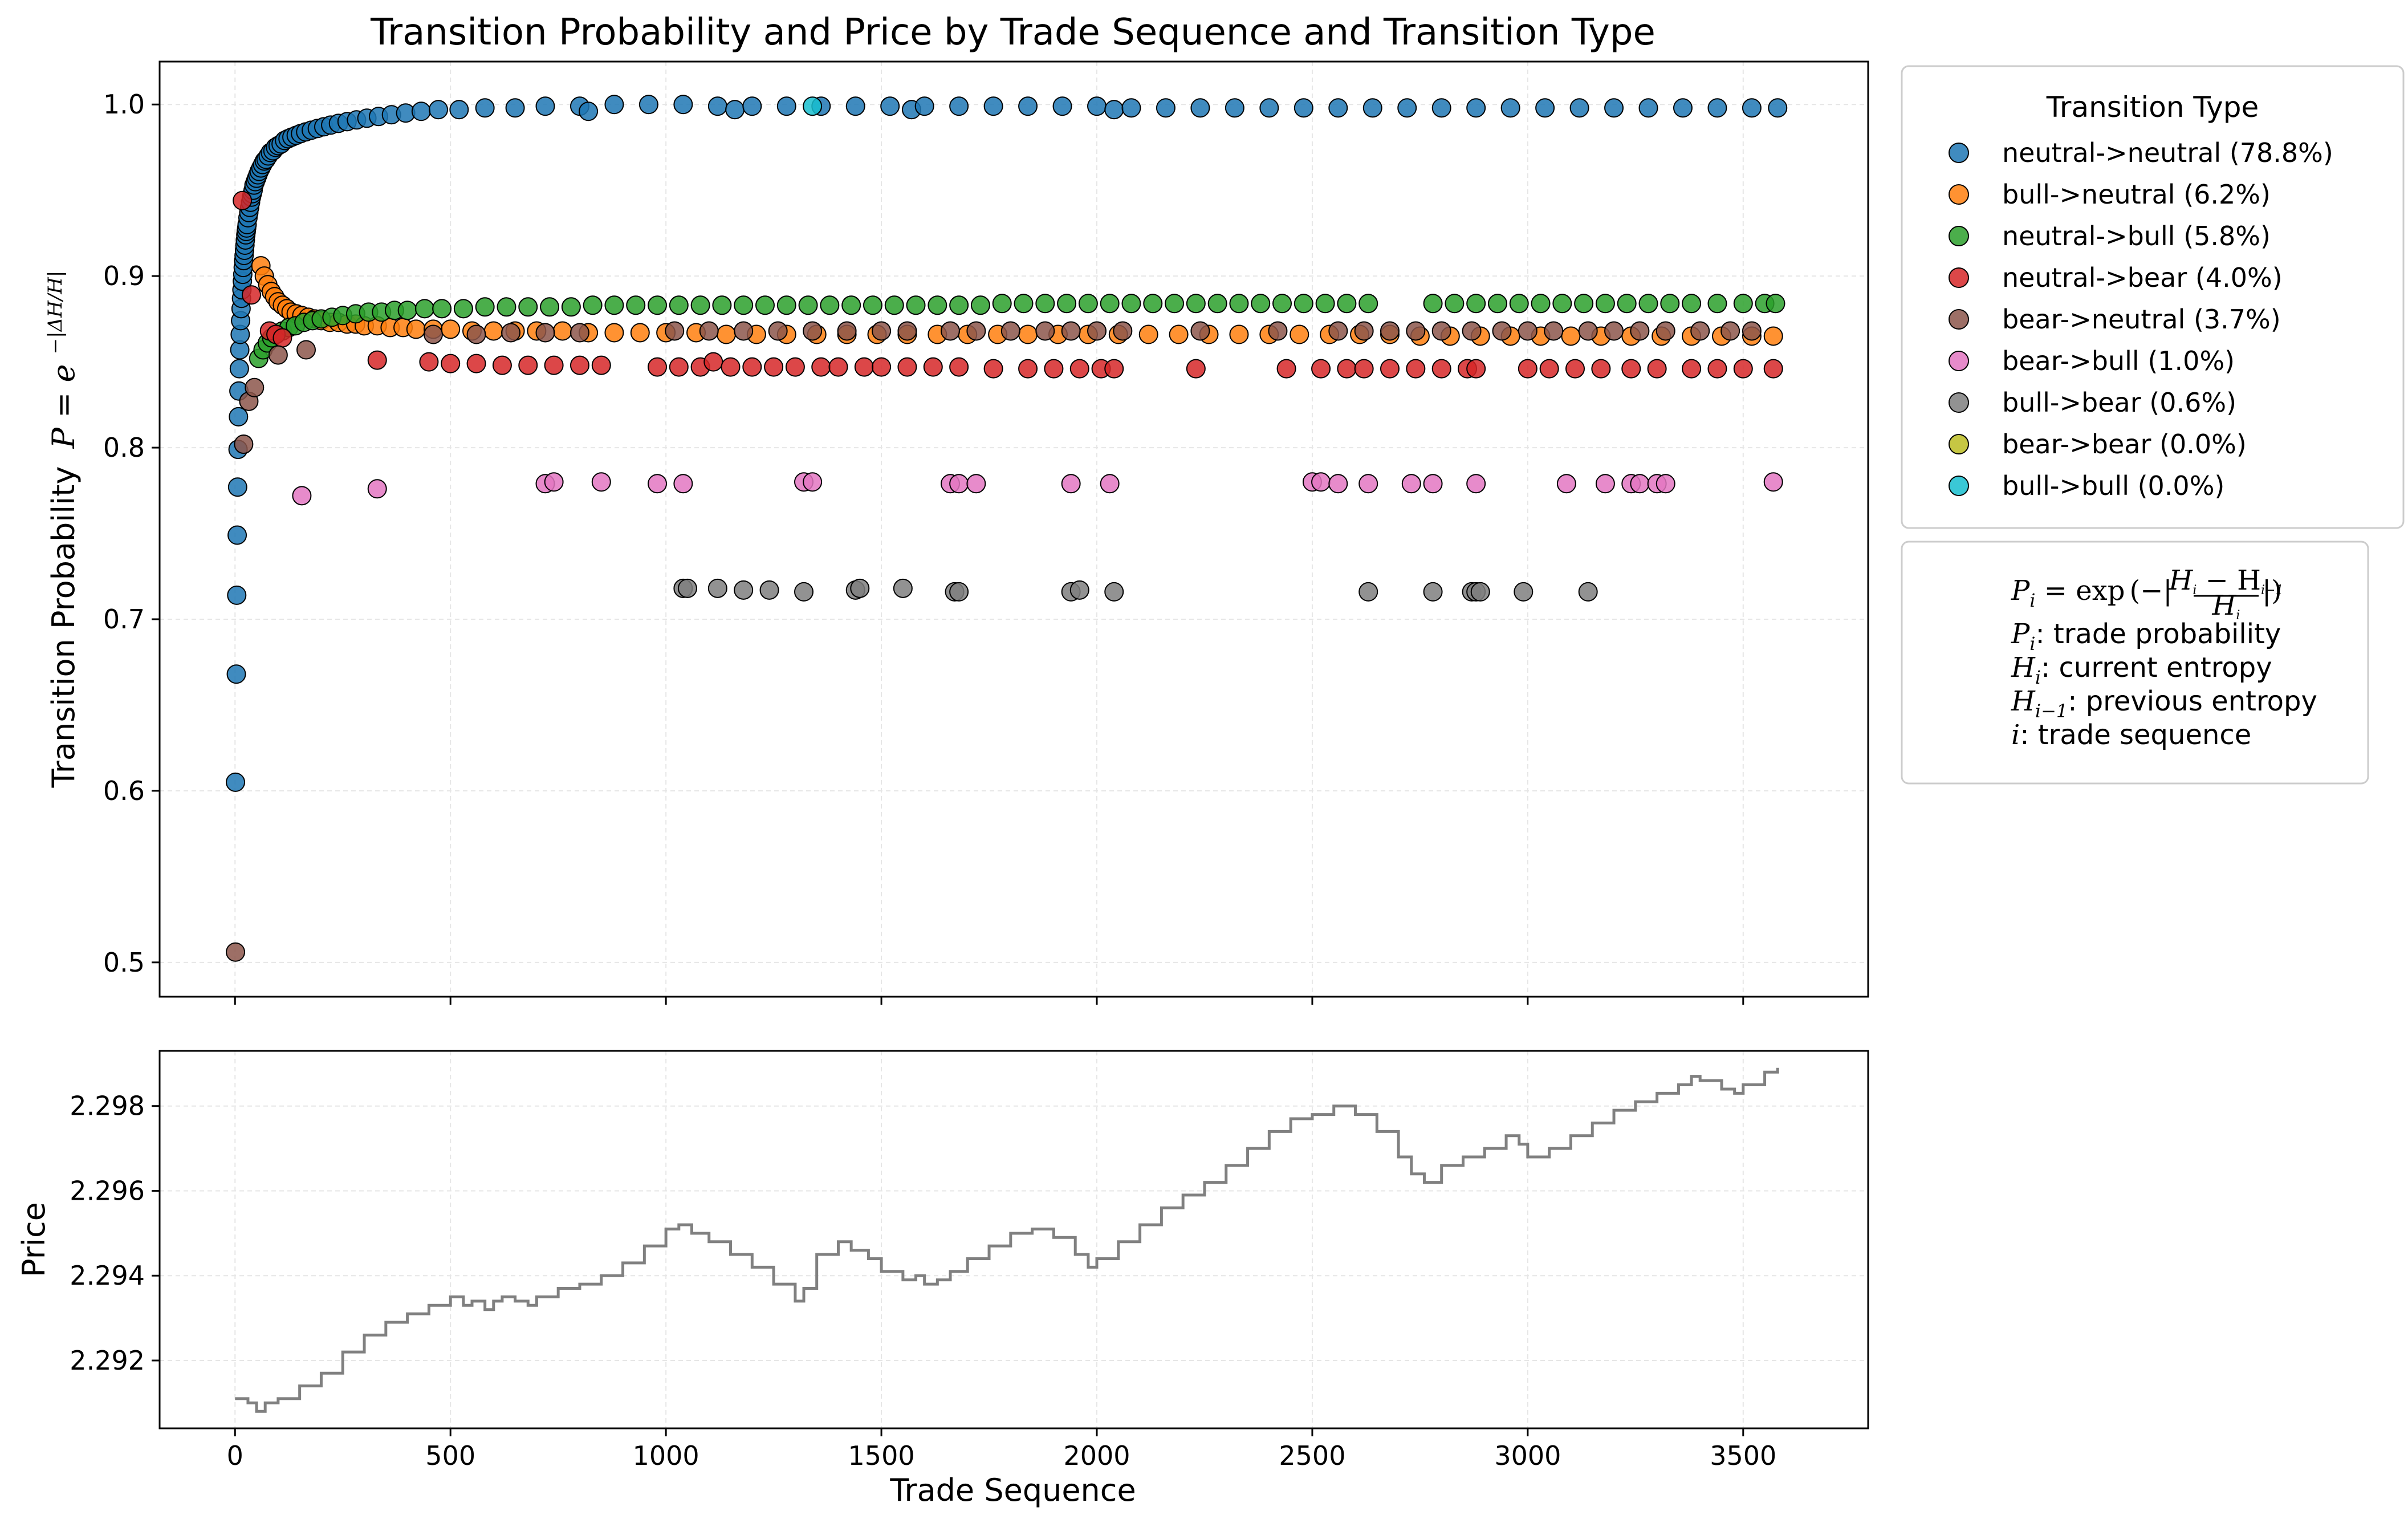 The height and width of the screenshot is (1523, 2408). Describe the element at coordinates (55, 313) in the screenshot. I see `probability-y-label-exponent: −|ΔH/H|` at that location.